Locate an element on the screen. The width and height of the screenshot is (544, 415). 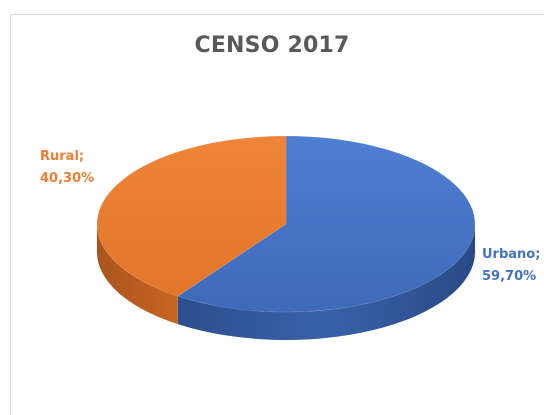
chart-title: CENSO 2017 is located at coordinates (272, 45).